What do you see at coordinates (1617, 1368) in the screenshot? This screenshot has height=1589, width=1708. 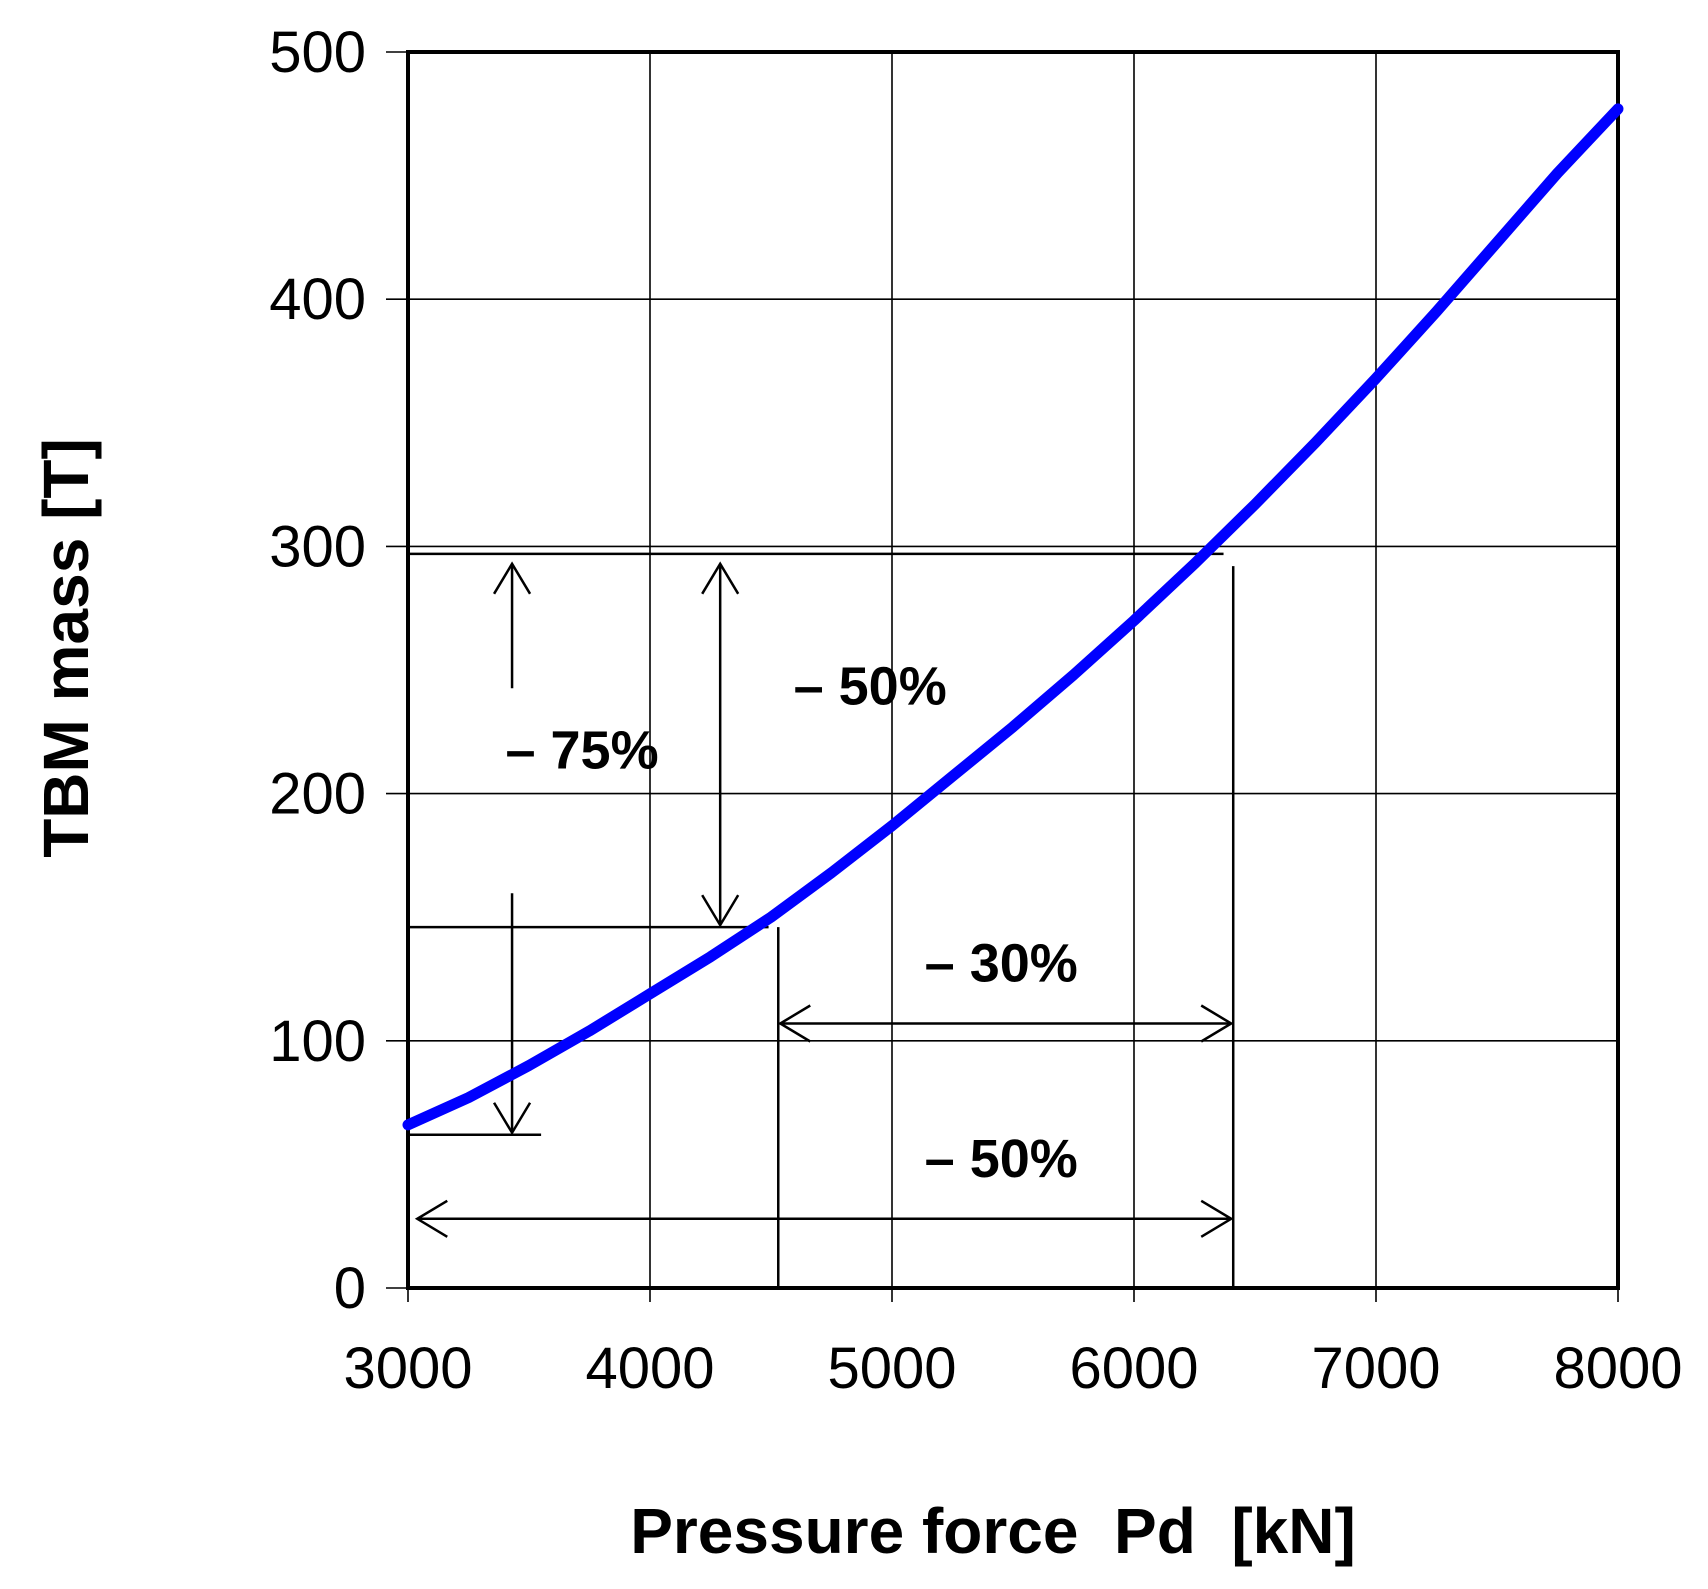 I see `x-tick-label: 8000` at bounding box center [1617, 1368].